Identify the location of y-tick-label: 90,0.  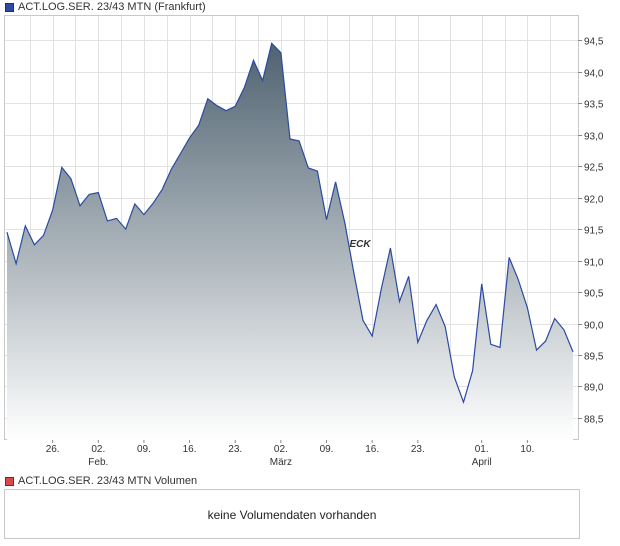
(594, 326).